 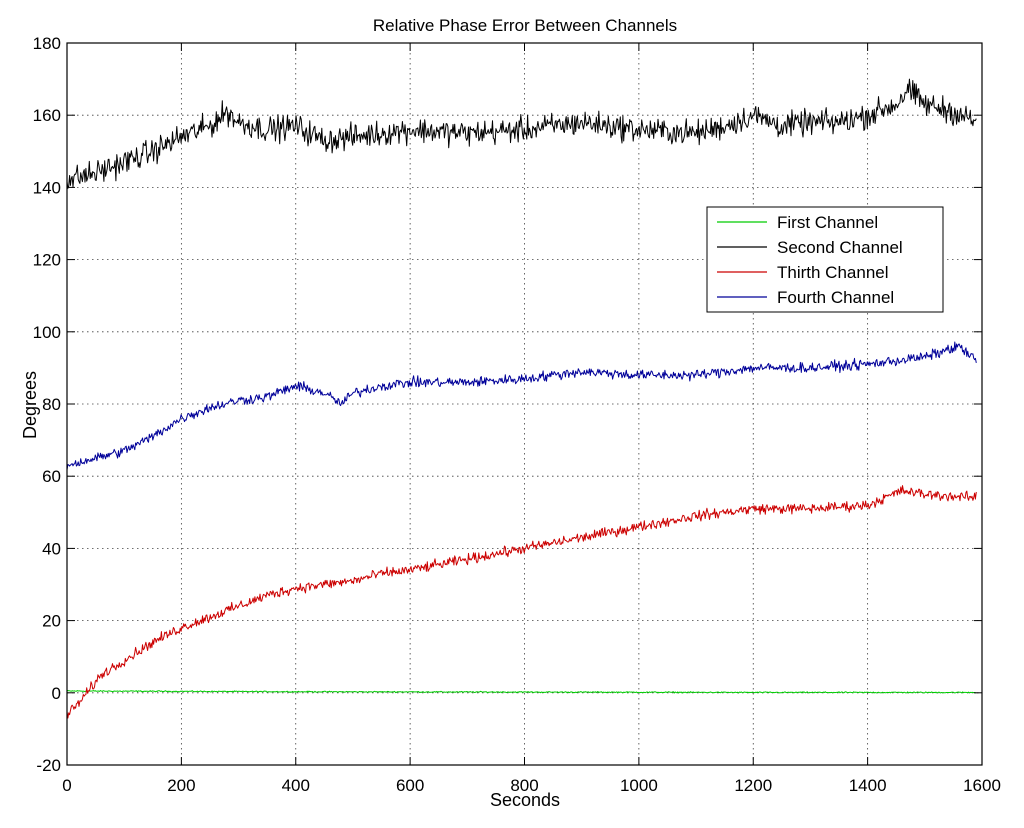 What do you see at coordinates (410, 785) in the screenshot?
I see `x-tick-label: 600` at bounding box center [410, 785].